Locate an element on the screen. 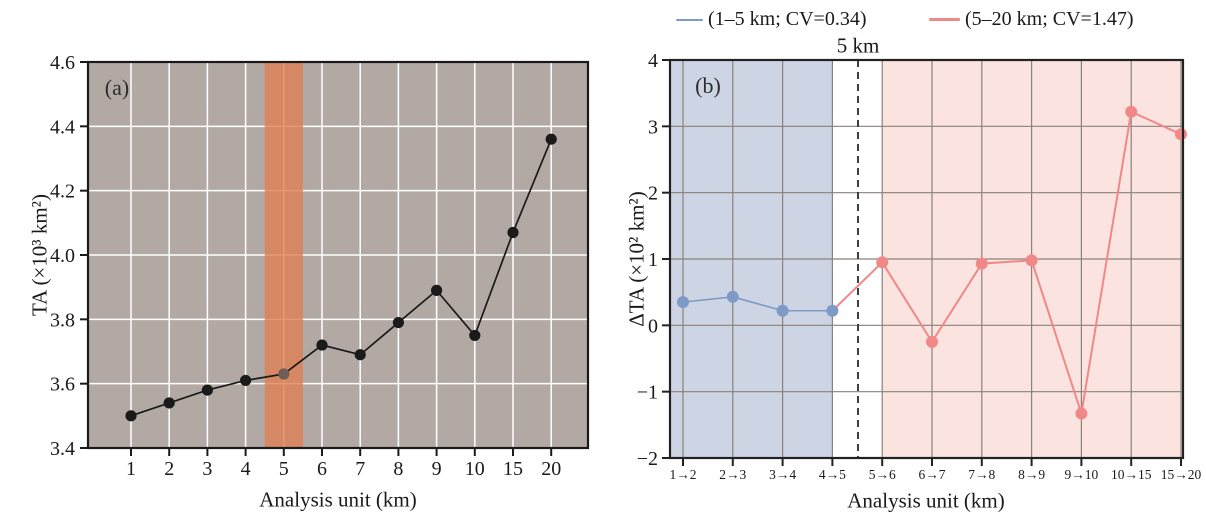 Image resolution: width=1206 pixels, height=524 pixels. legend-label-5-20km: (5–20 km; CV=1.47) is located at coordinates (1049, 19).